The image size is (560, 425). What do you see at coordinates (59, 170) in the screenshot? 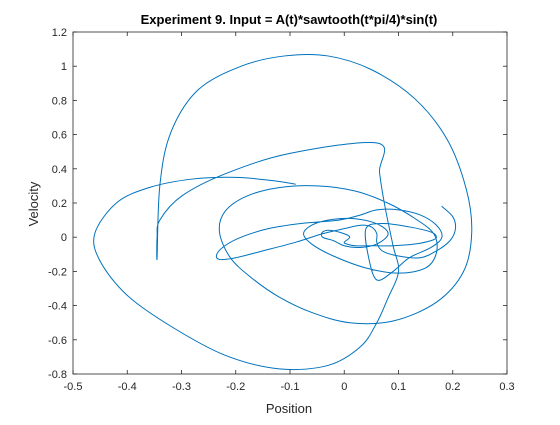
I see `y-tick-label: 0.4` at bounding box center [59, 170].